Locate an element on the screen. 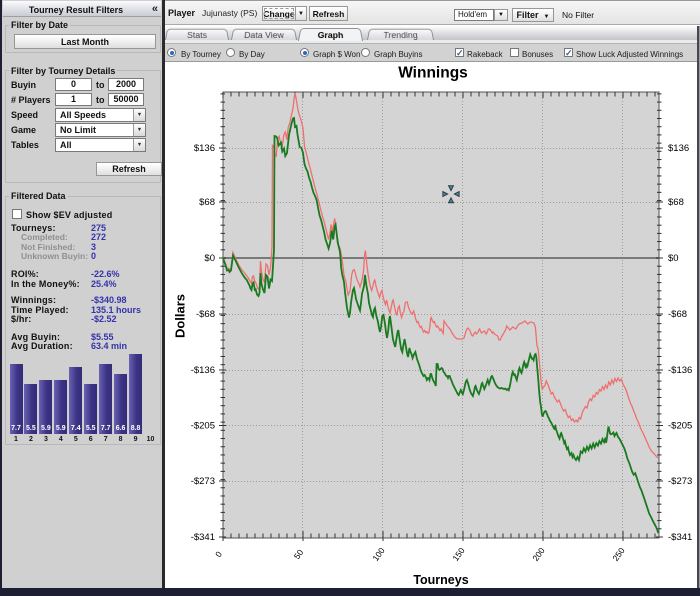 The image size is (700, 596). svg-text: 150 is located at coordinates (458, 554).